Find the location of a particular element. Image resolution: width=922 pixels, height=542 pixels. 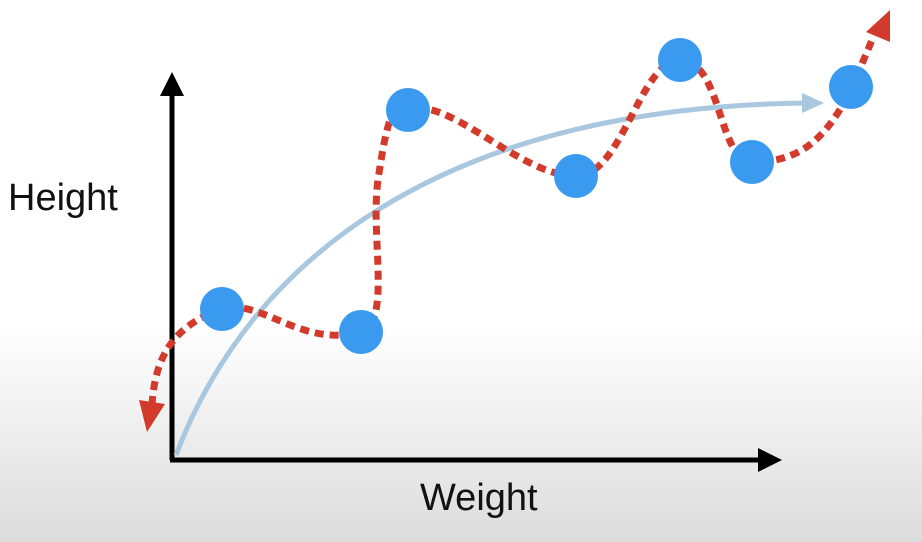

x-axis-arrow is located at coordinates (770, 460).